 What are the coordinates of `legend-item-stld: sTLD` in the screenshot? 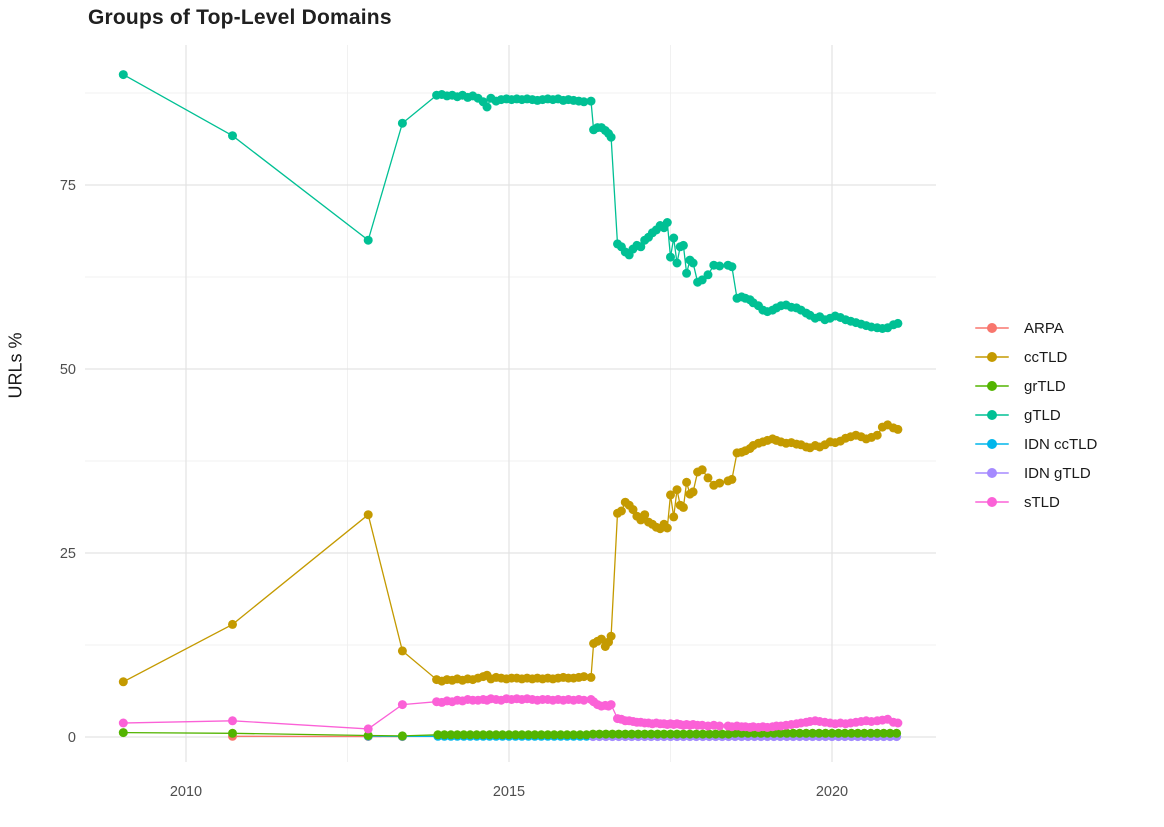 It's located at (1036, 502).